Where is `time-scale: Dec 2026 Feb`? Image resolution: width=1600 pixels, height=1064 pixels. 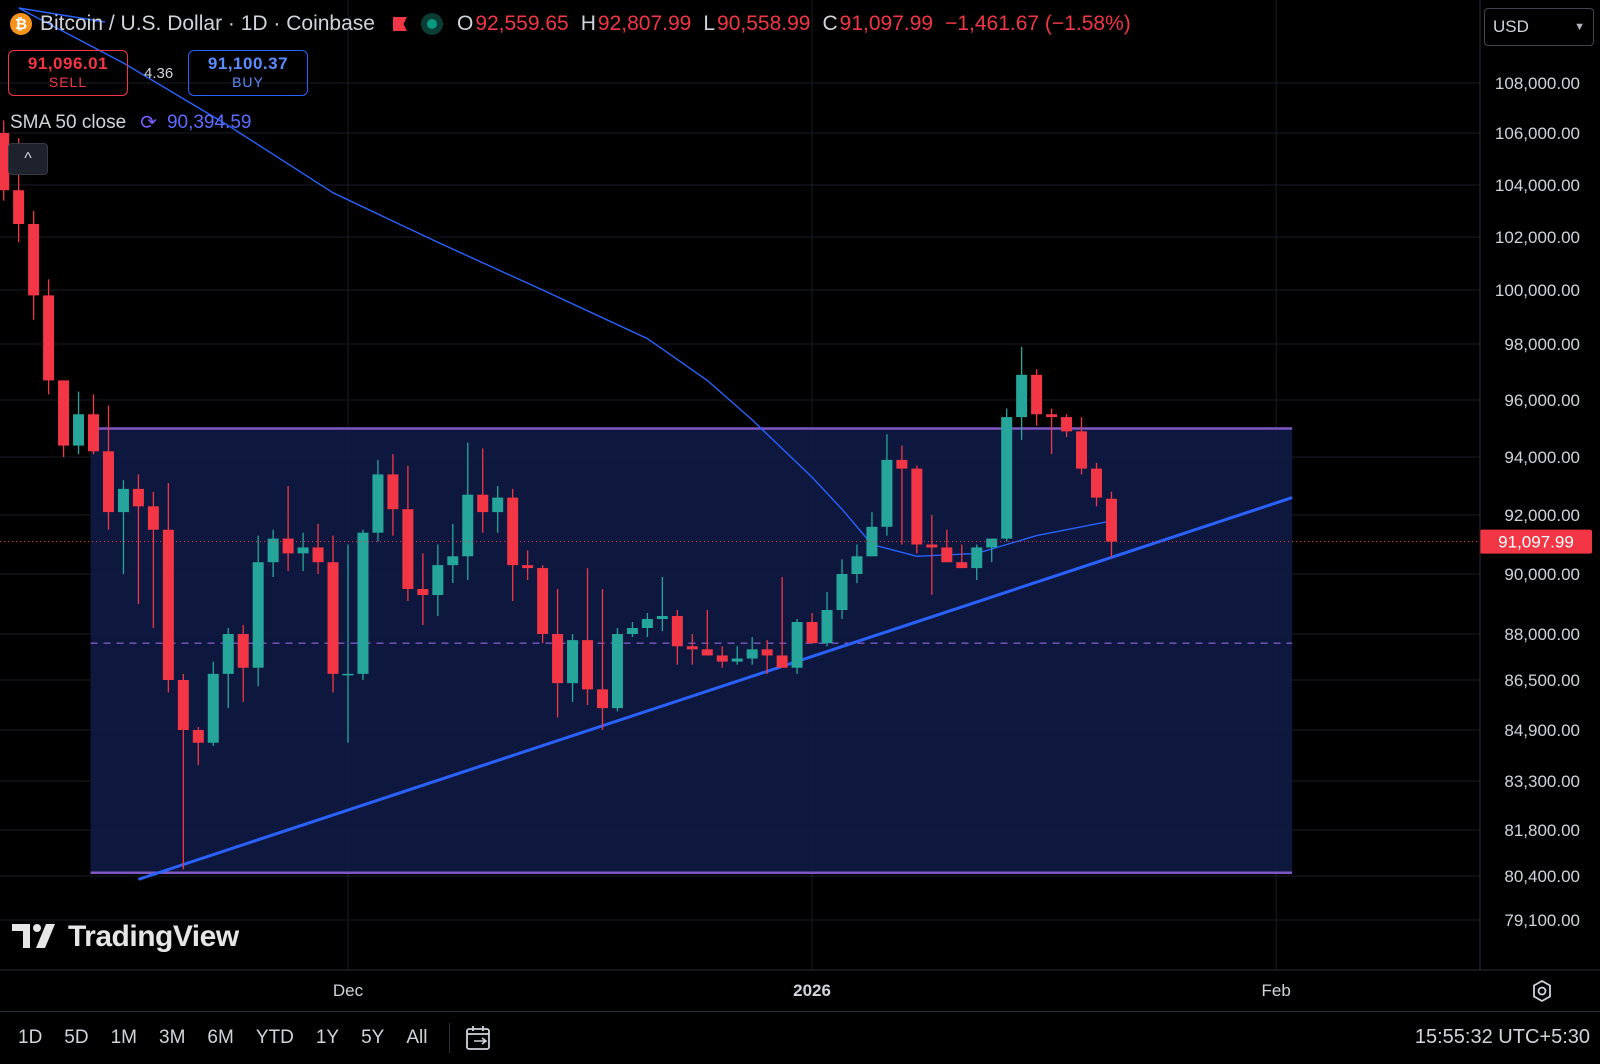
time-scale: Dec 2026 Feb is located at coordinates (812, 990).